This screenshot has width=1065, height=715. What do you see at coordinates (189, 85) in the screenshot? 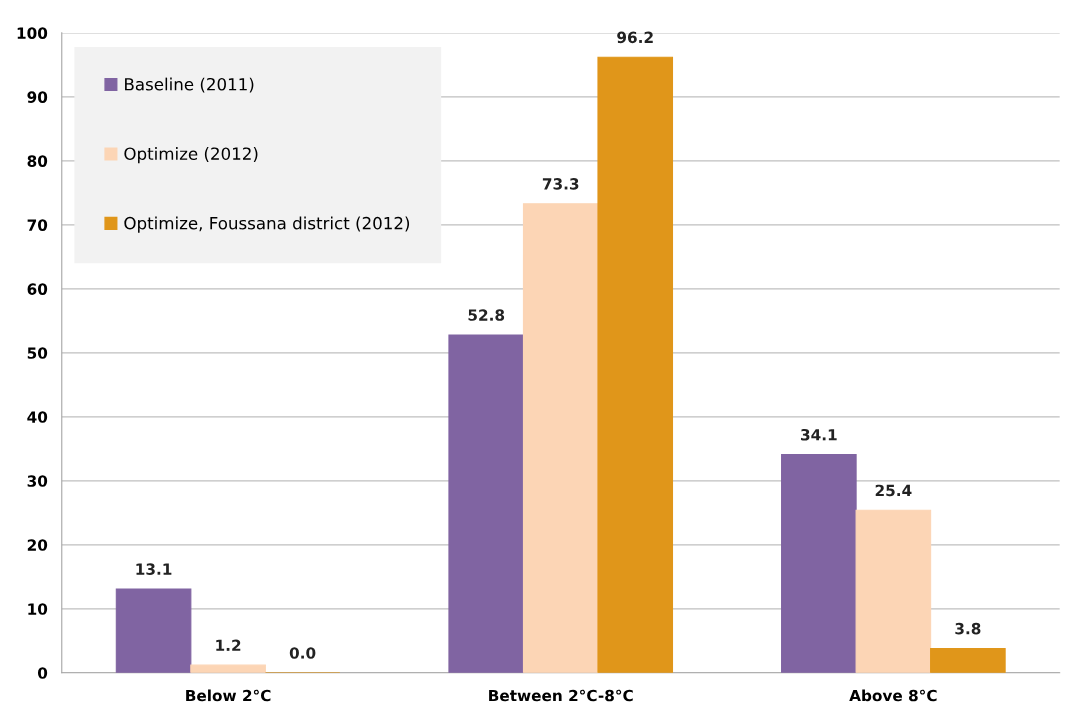
I see `legend-label: Baseline (2011)` at bounding box center [189, 85].